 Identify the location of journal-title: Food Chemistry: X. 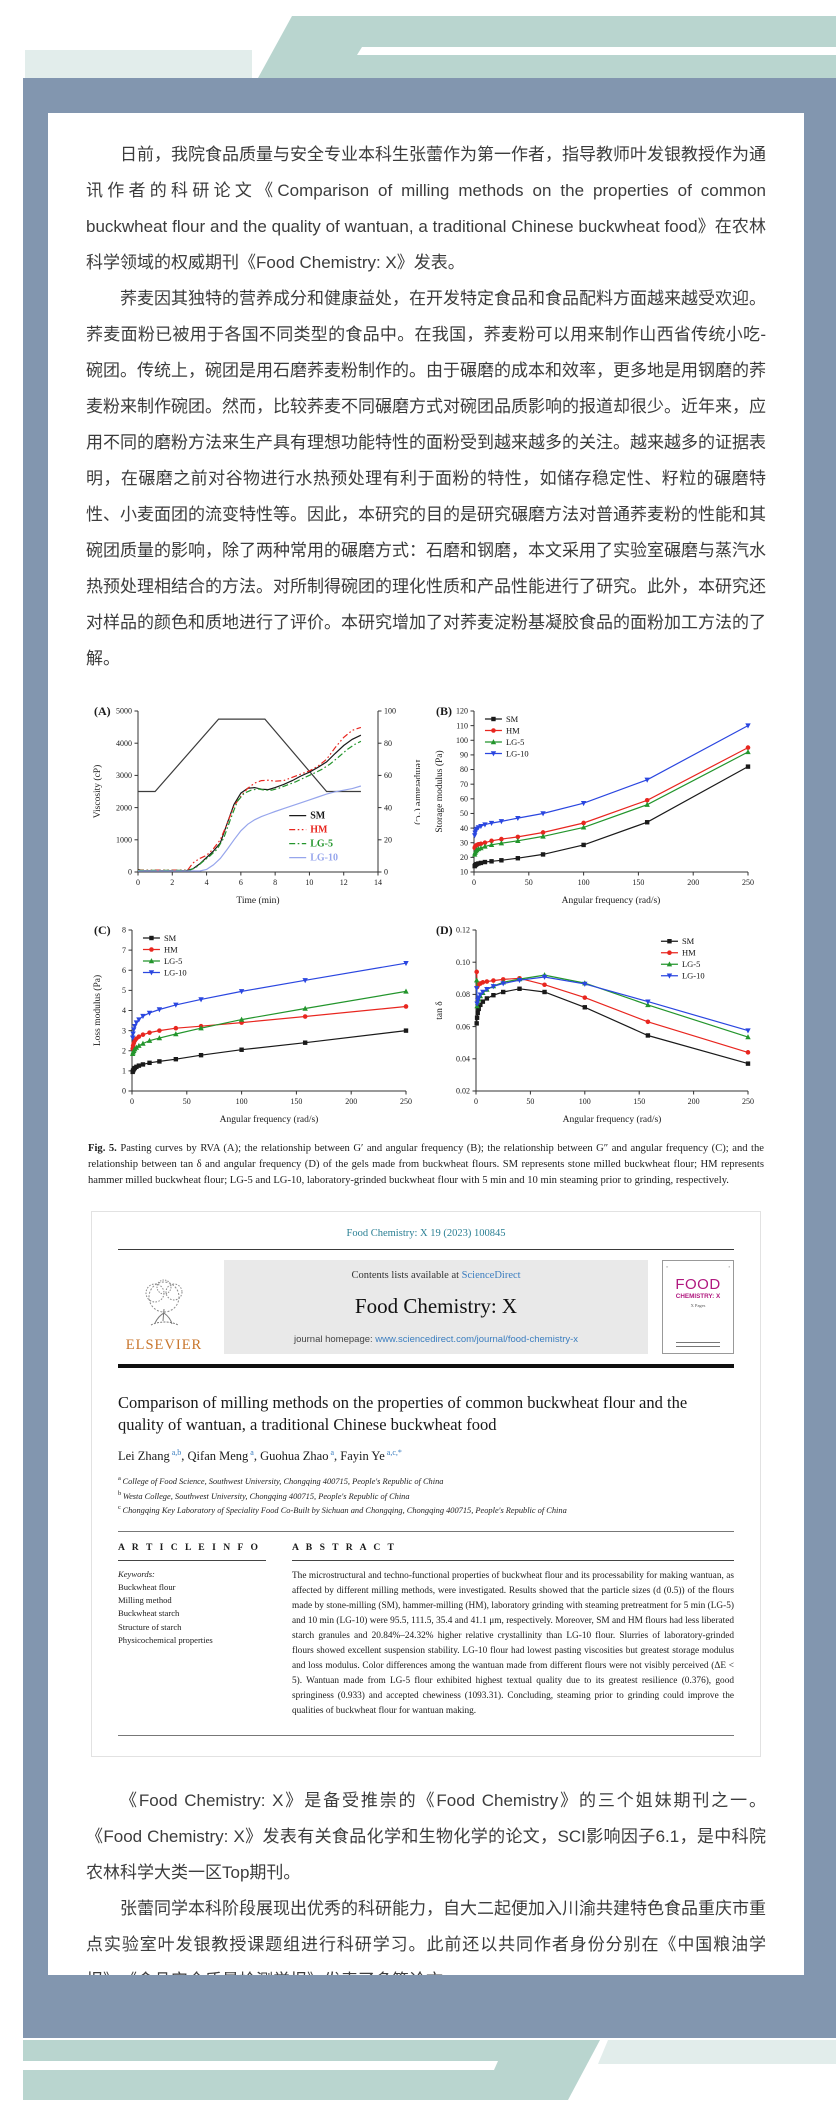
(436, 1305).